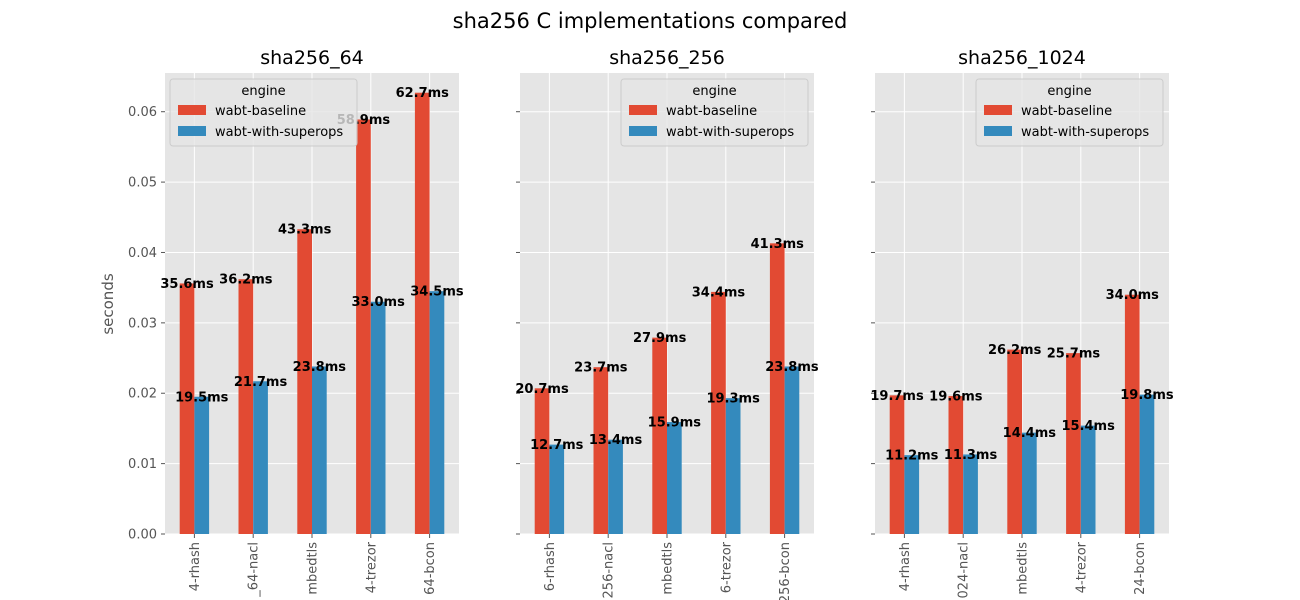 The height and width of the screenshot is (600, 1300). I want to click on x-tick-label: _64-nacl, so click(254, 570).